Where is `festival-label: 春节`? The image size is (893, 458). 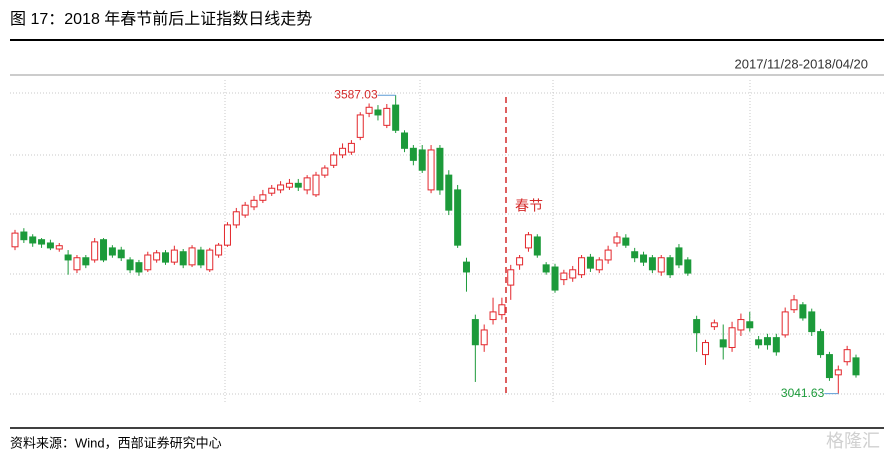 festival-label: 春节 is located at coordinates (529, 206).